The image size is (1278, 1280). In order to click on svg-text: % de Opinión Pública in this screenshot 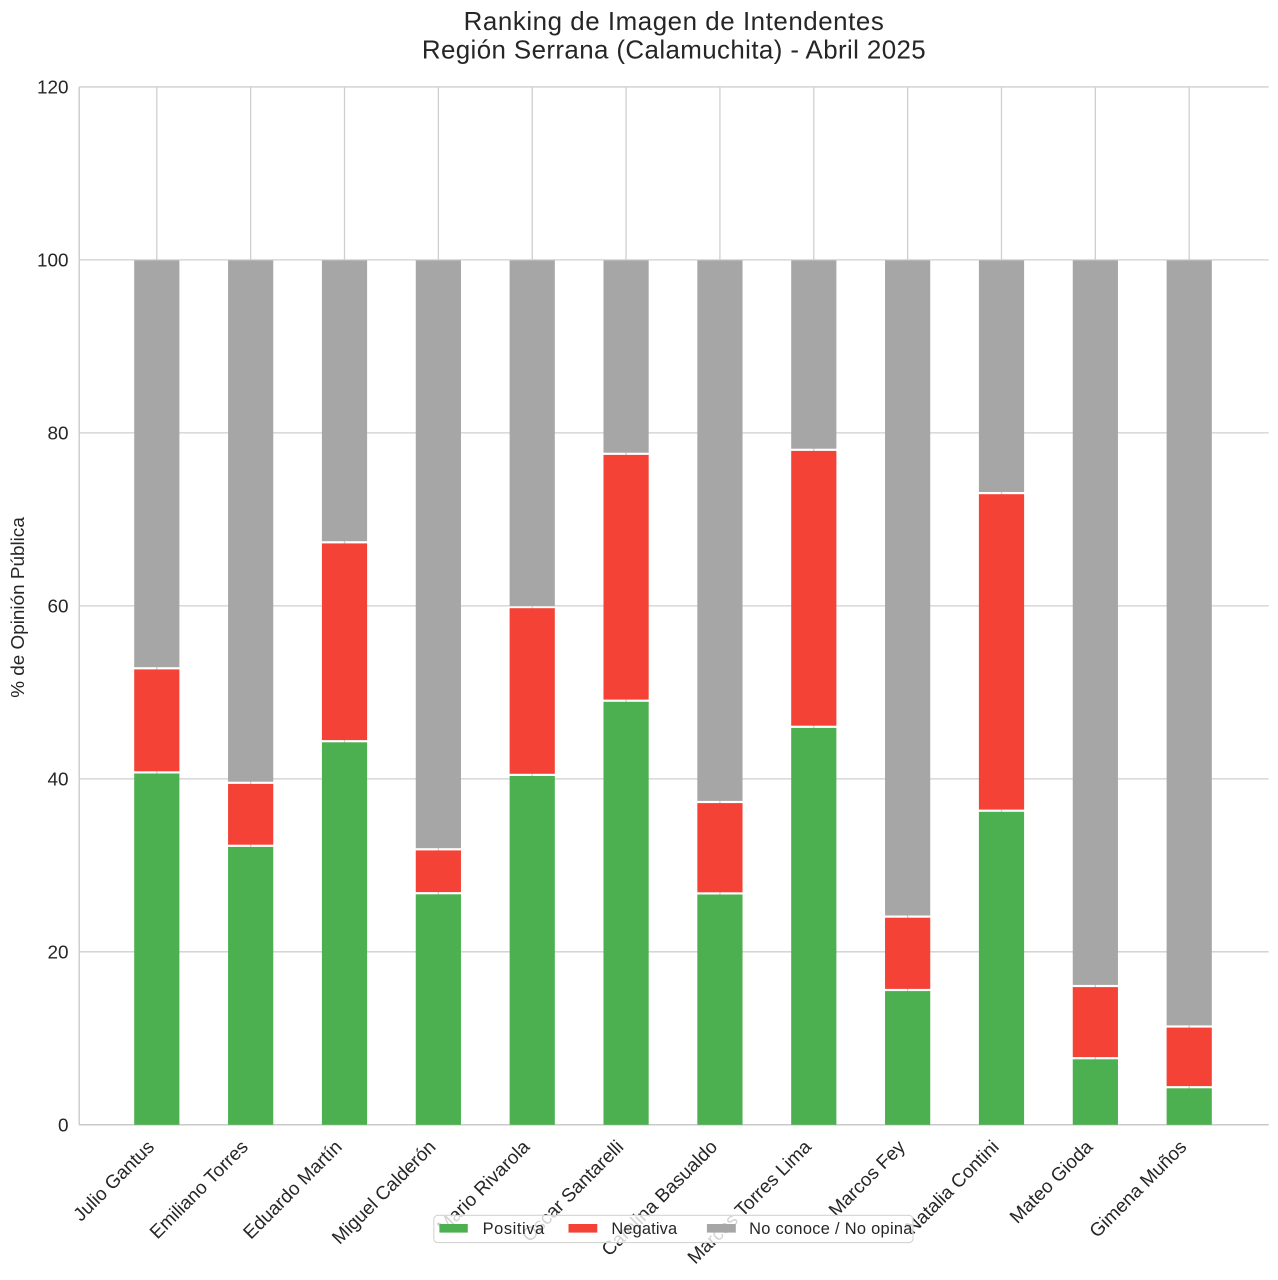, I will do `click(18, 607)`.